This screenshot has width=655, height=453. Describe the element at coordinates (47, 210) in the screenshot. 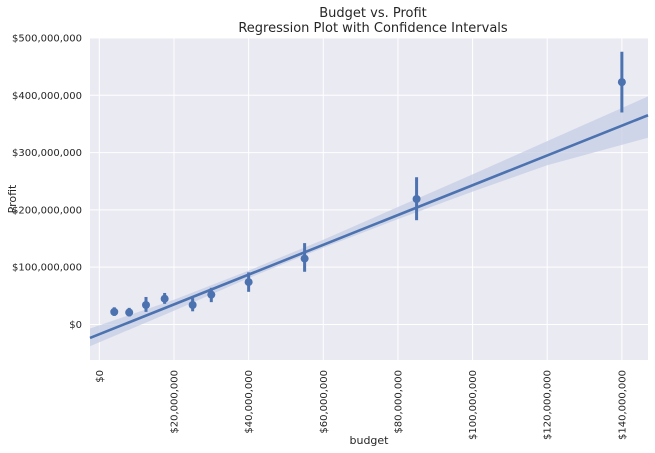

I see `y-tick-label: $200,000,000` at that location.